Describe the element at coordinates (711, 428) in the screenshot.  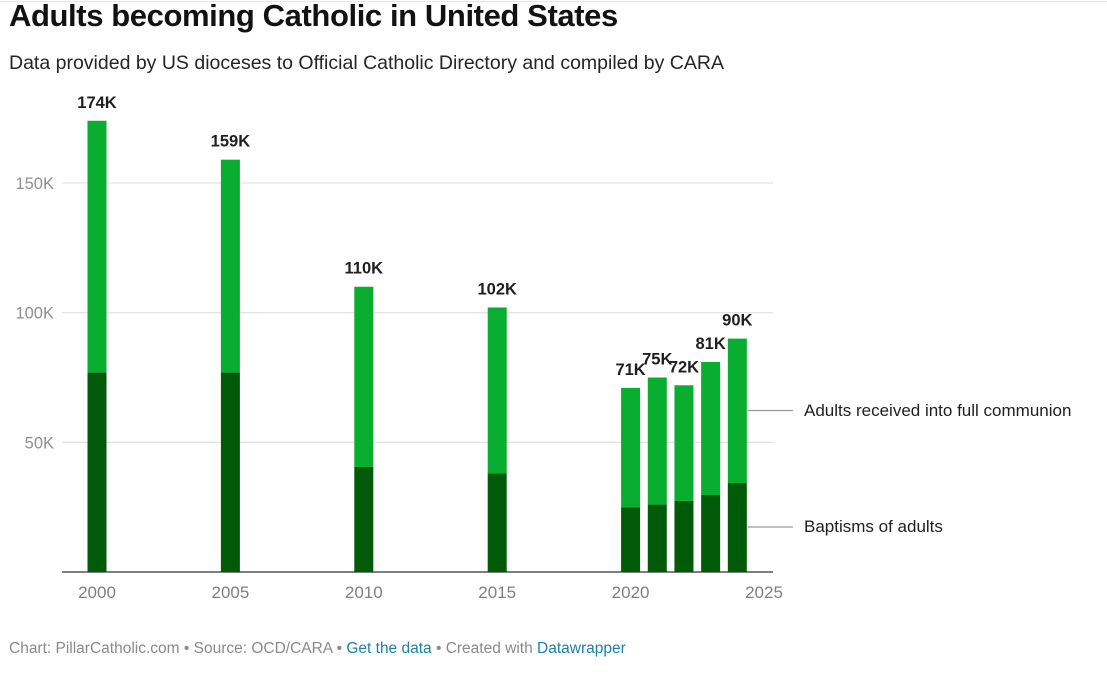
I see `bar-full-communion-2023` at that location.